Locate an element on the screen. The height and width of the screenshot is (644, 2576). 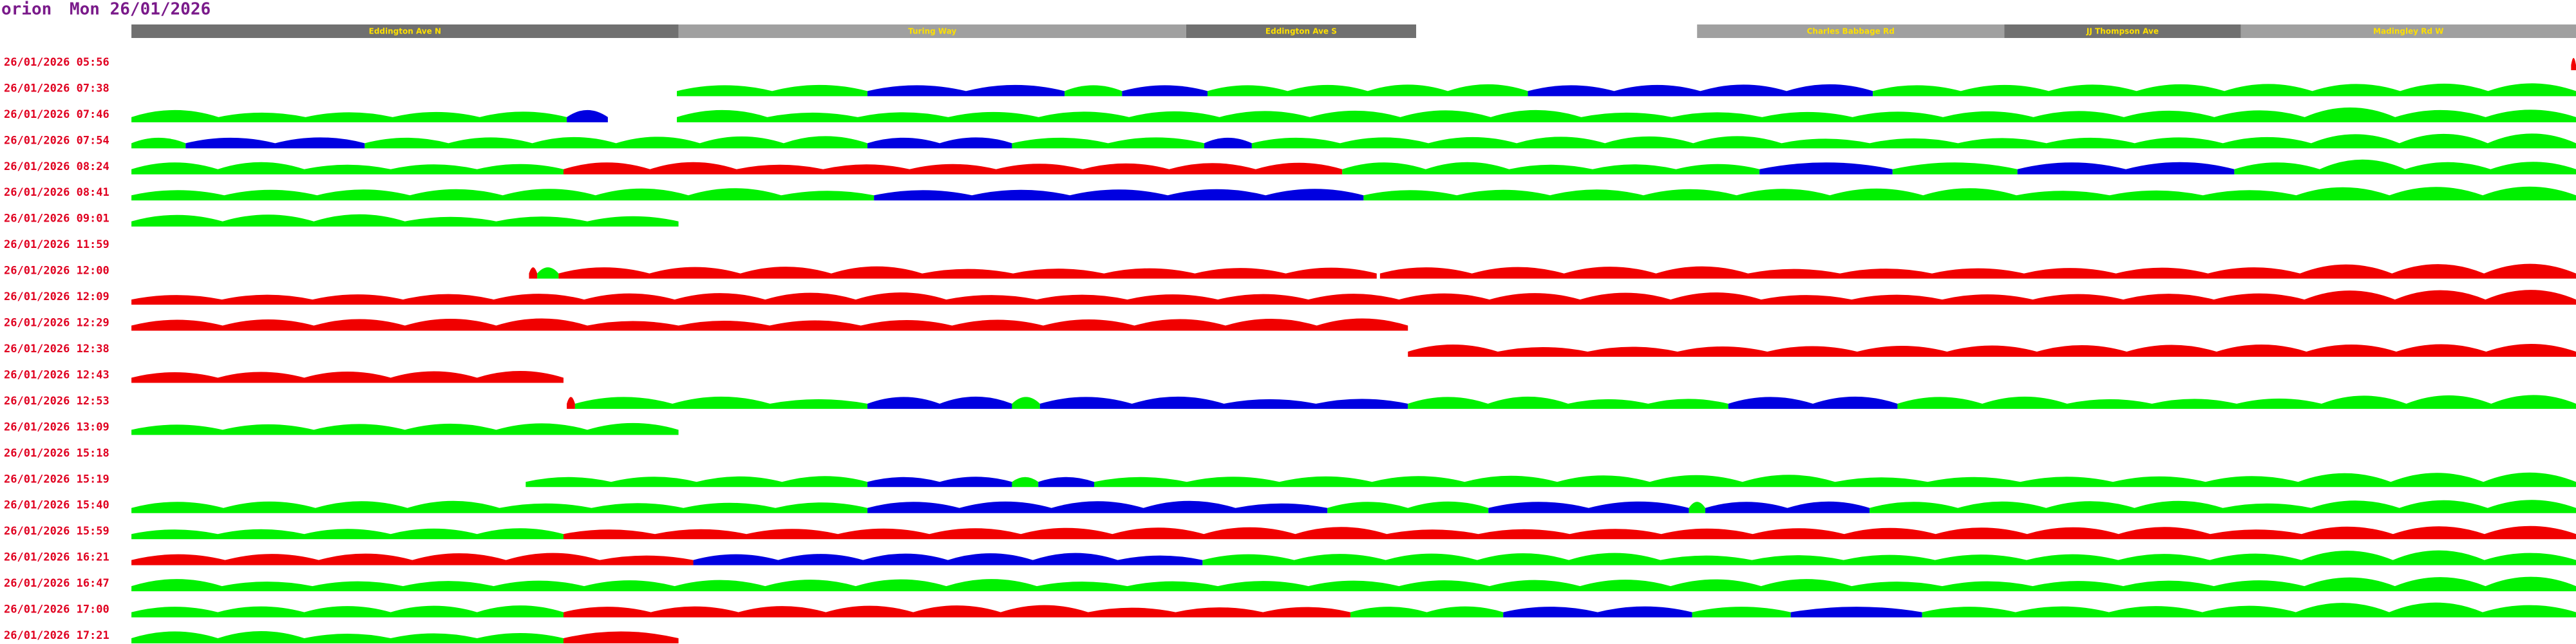
road-name: JJ Thompson Ave is located at coordinates (2122, 32).